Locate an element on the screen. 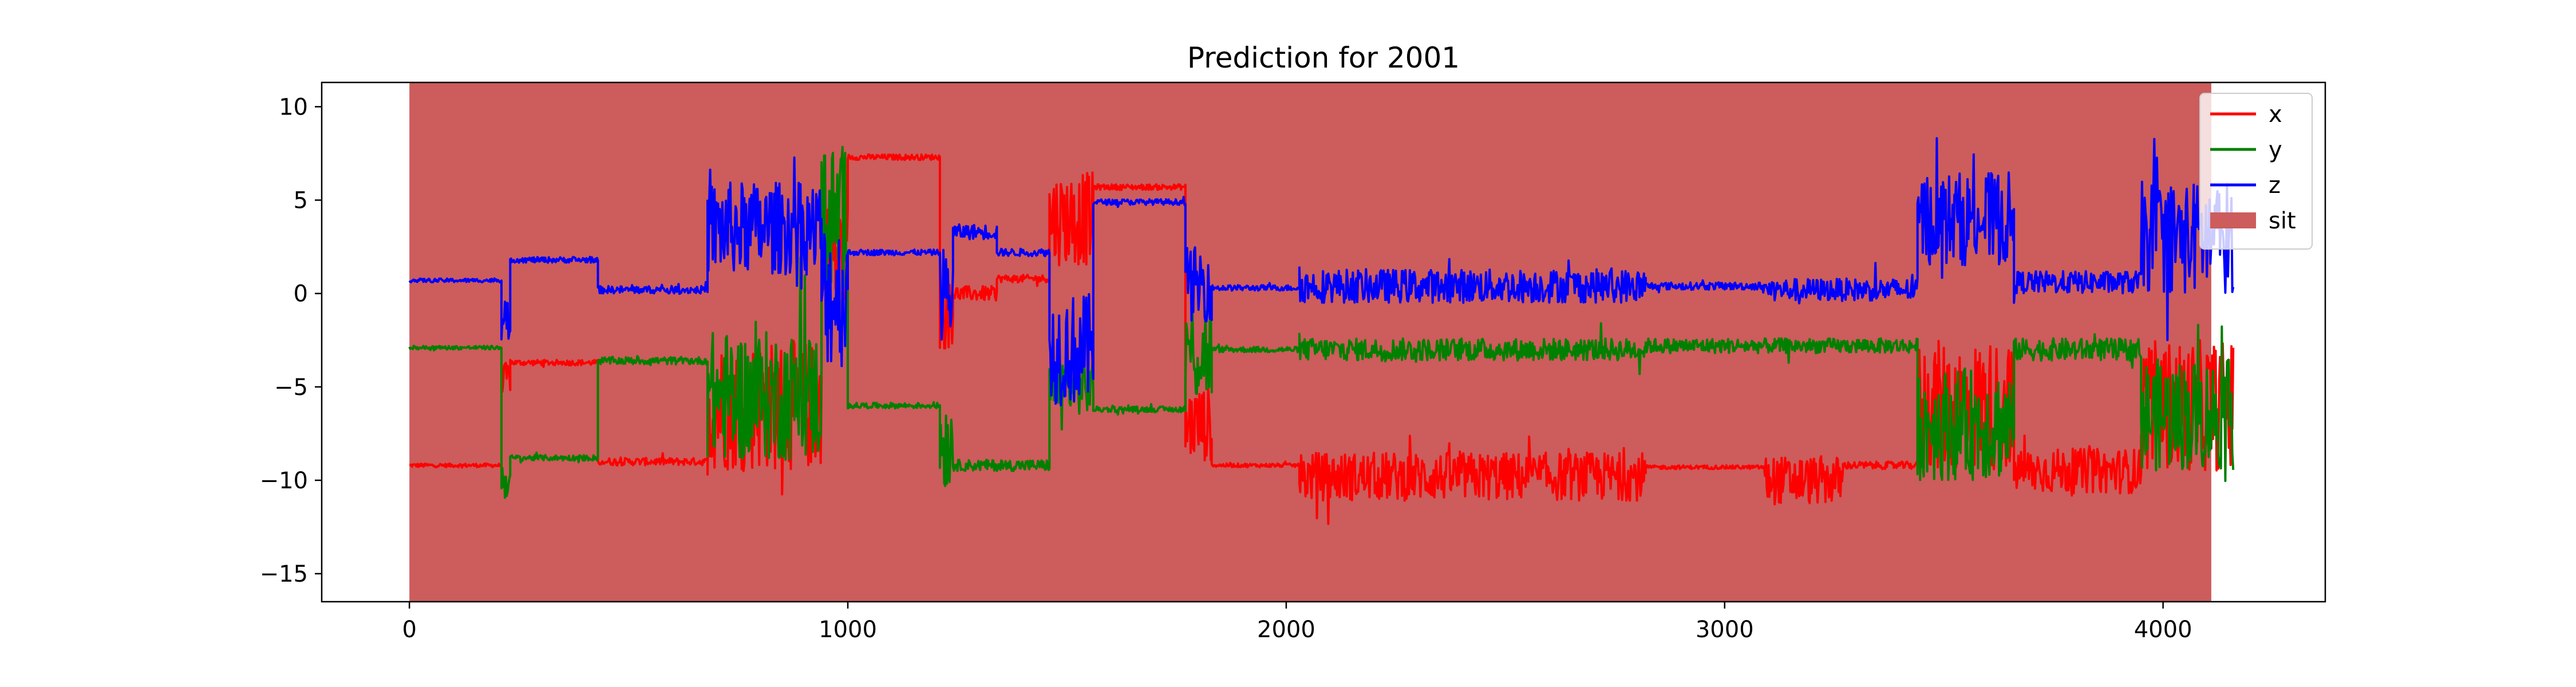 The image size is (2576, 687). legend-label-z: z is located at coordinates (2275, 185).